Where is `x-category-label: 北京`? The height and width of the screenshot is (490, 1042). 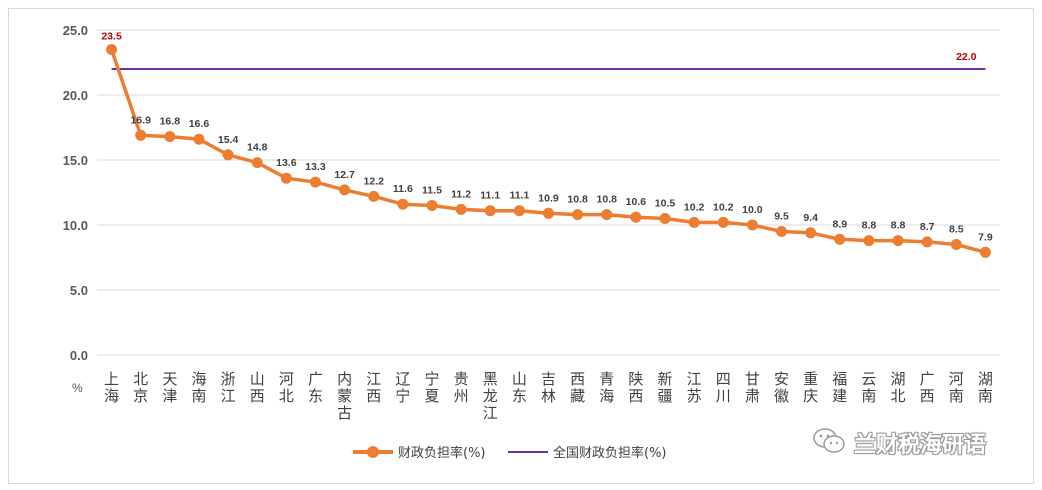
x-category-label: 北京 is located at coordinates (140, 387).